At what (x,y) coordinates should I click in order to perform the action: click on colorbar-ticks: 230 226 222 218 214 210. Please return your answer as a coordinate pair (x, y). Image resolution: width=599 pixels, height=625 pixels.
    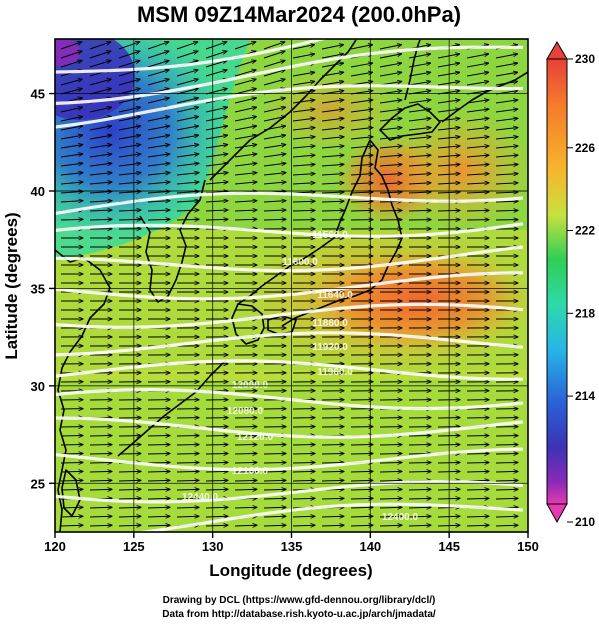
    Looking at the image, I should click on (581, 290).